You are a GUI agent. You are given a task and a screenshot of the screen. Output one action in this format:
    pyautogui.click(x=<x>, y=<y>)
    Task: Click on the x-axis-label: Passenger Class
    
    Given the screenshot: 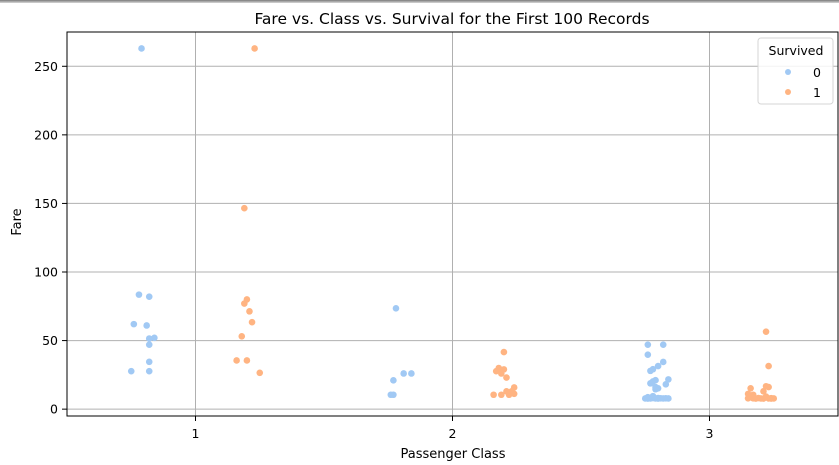 What is the action you would take?
    pyautogui.click(x=453, y=454)
    